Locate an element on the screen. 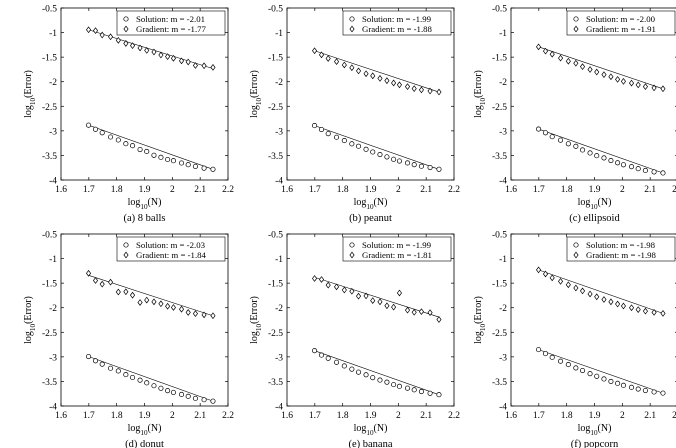 The image size is (676, 448). x-axis-label: log10(N) is located at coordinates (145, 204).